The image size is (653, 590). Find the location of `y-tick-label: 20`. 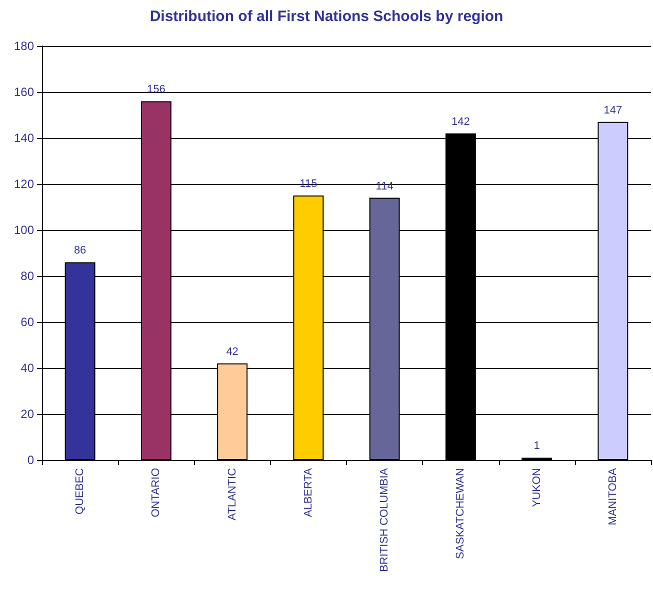

y-tick-label: 20 is located at coordinates (27, 414).